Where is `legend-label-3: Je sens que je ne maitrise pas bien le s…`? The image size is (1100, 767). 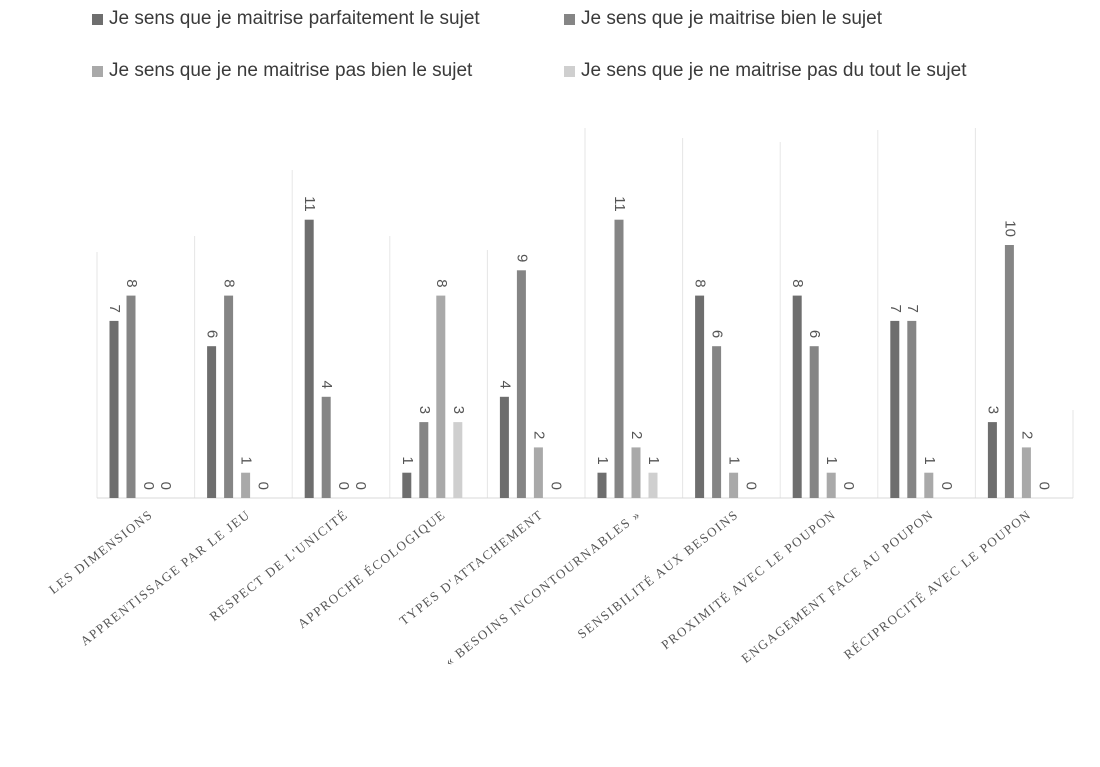 legend-label-3: Je sens que je ne maitrise pas bien le s… is located at coordinates (291, 70).